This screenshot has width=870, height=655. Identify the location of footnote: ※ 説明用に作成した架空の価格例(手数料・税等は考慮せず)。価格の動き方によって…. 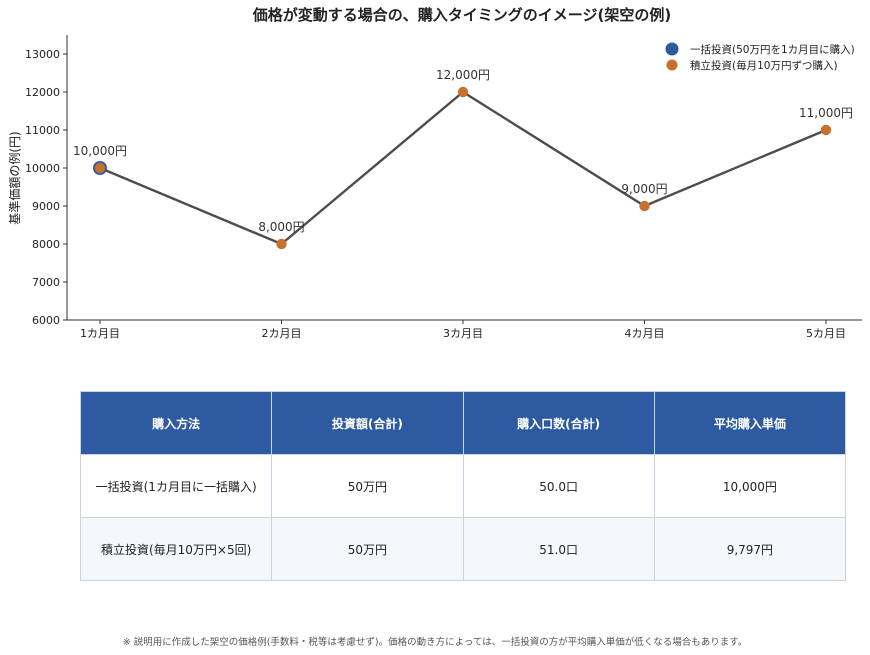
(435, 642).